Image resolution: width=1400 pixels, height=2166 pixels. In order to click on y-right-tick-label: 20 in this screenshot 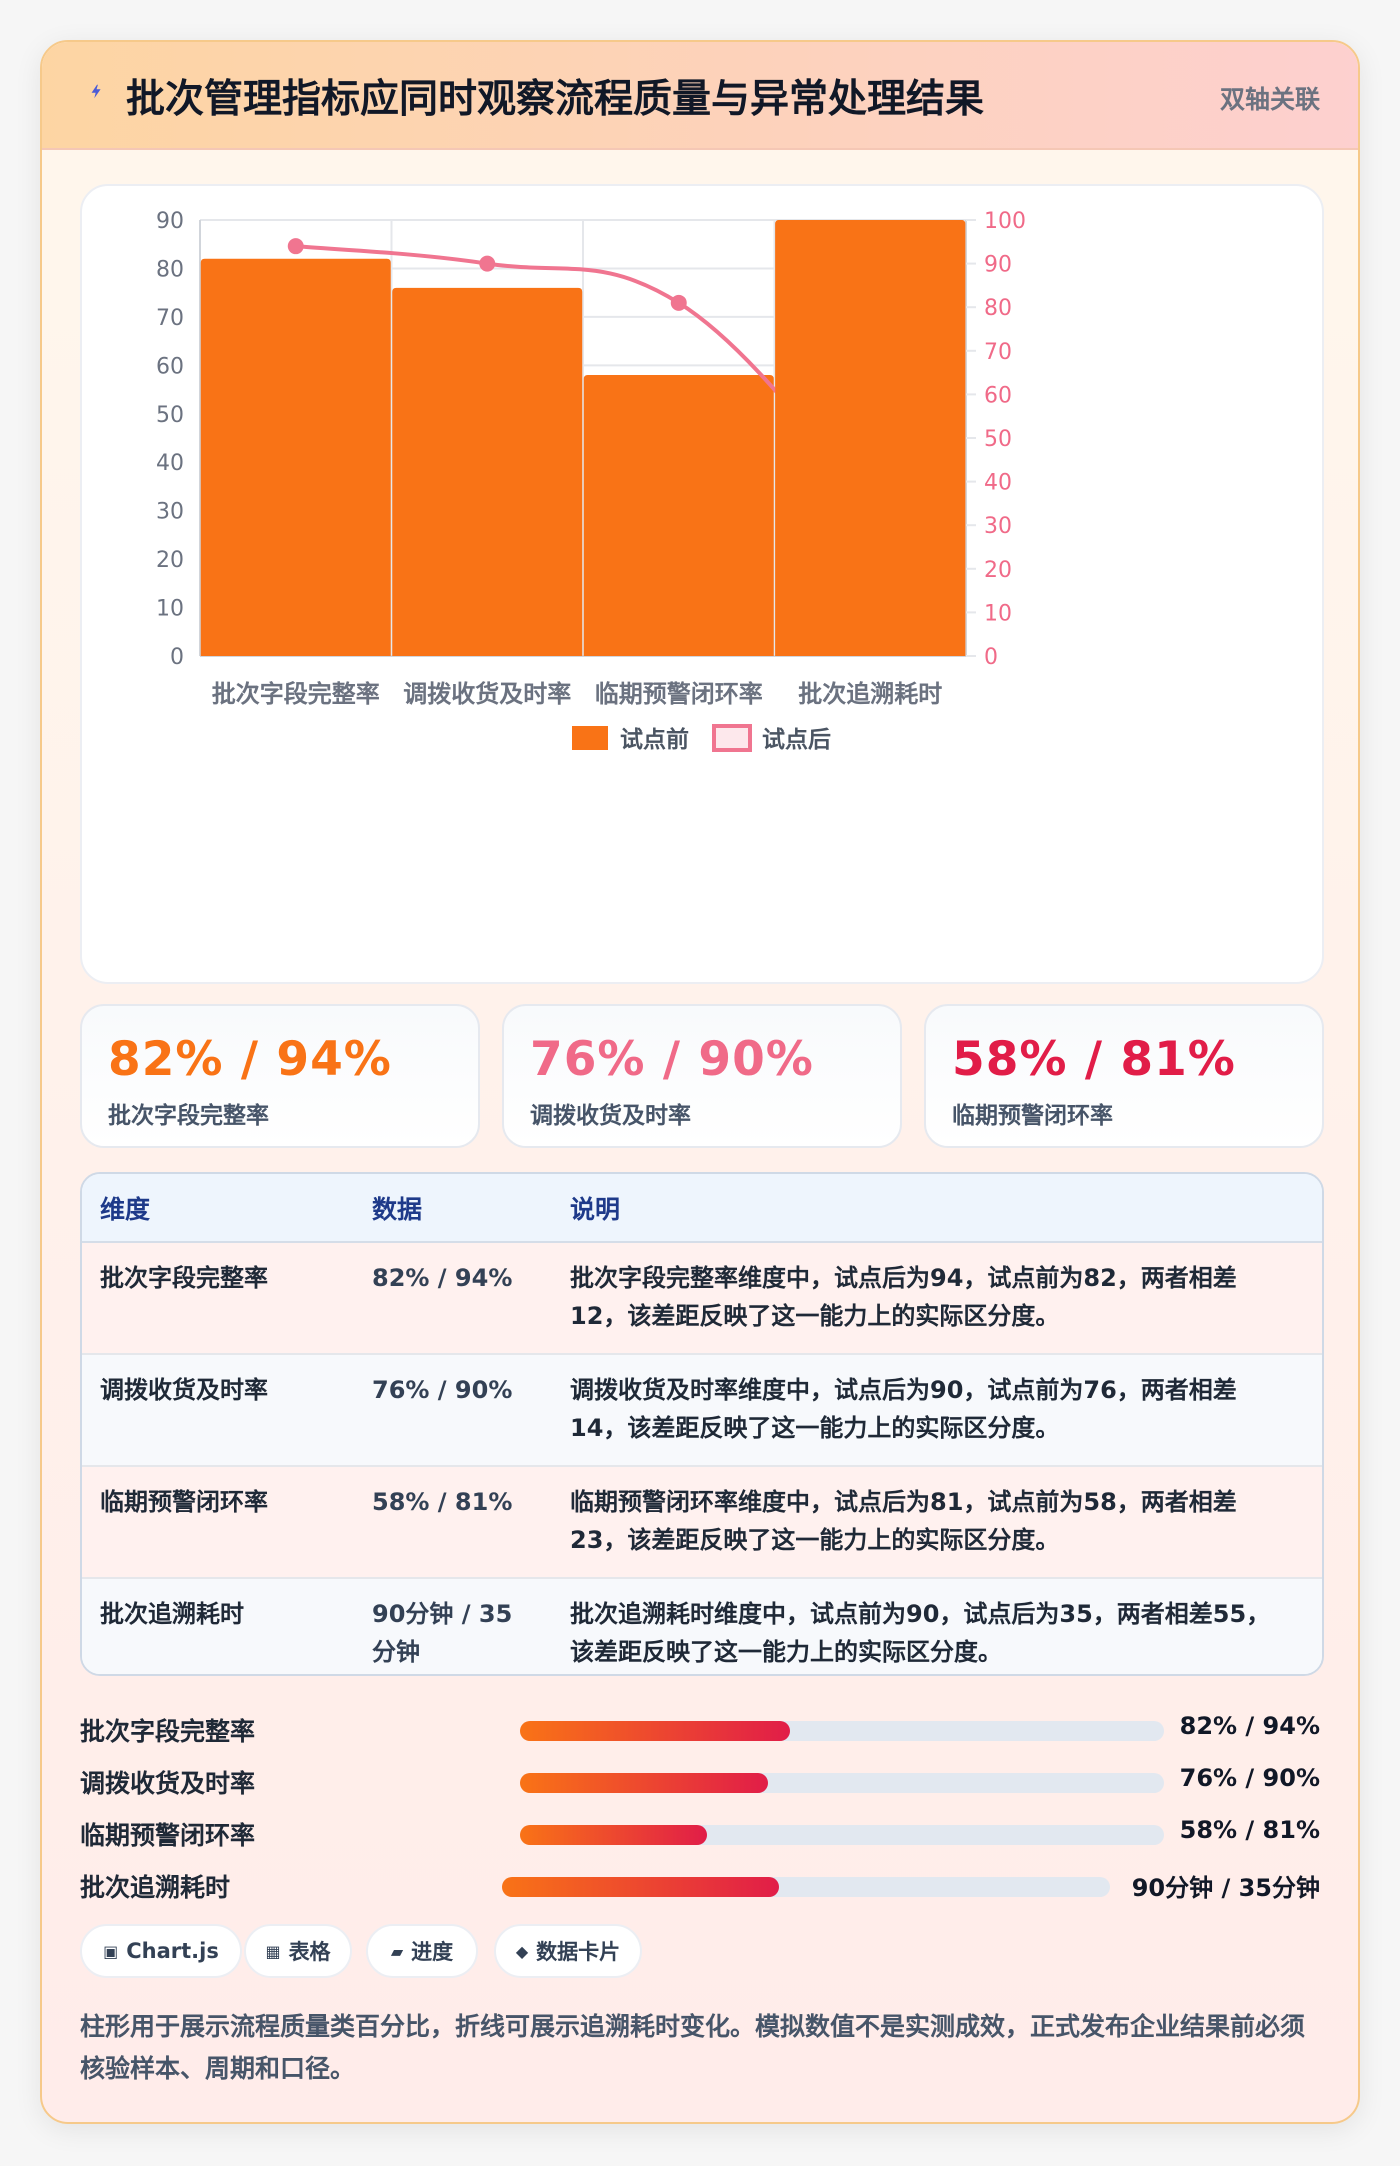, I will do `click(998, 570)`.